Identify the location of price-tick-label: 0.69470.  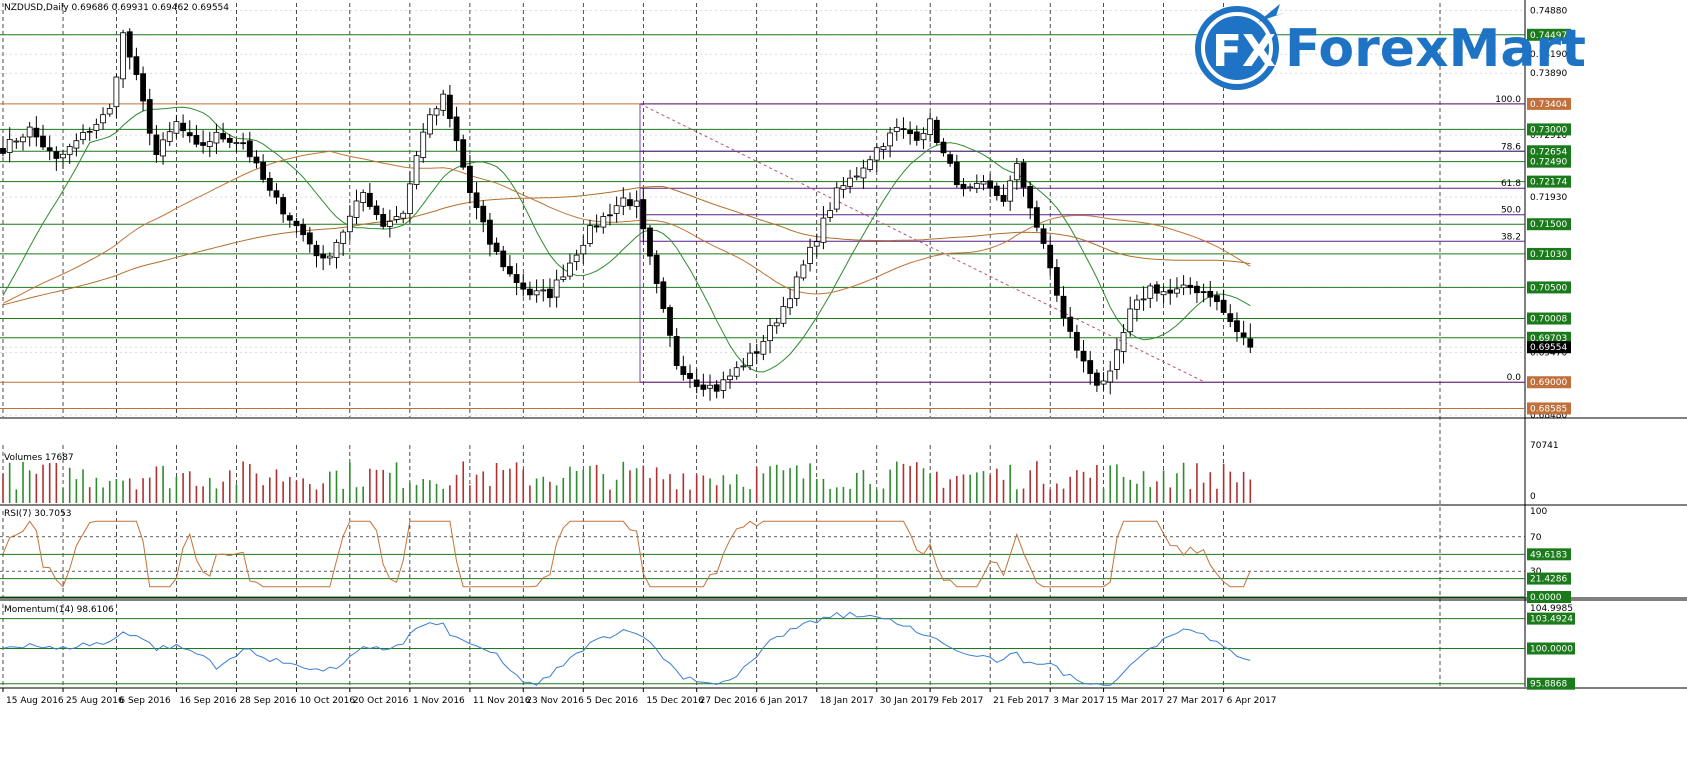
(1548, 354).